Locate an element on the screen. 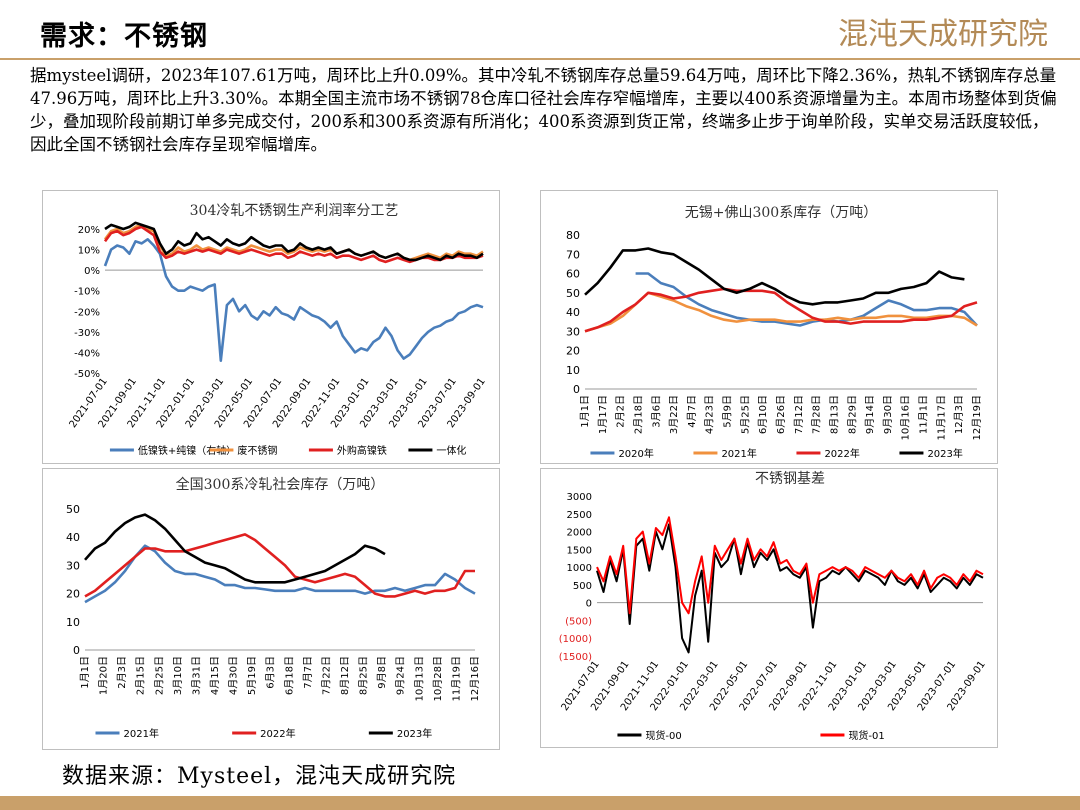  chart-title: 无锡+佛山300系库存（万吨） is located at coordinates (781, 213).